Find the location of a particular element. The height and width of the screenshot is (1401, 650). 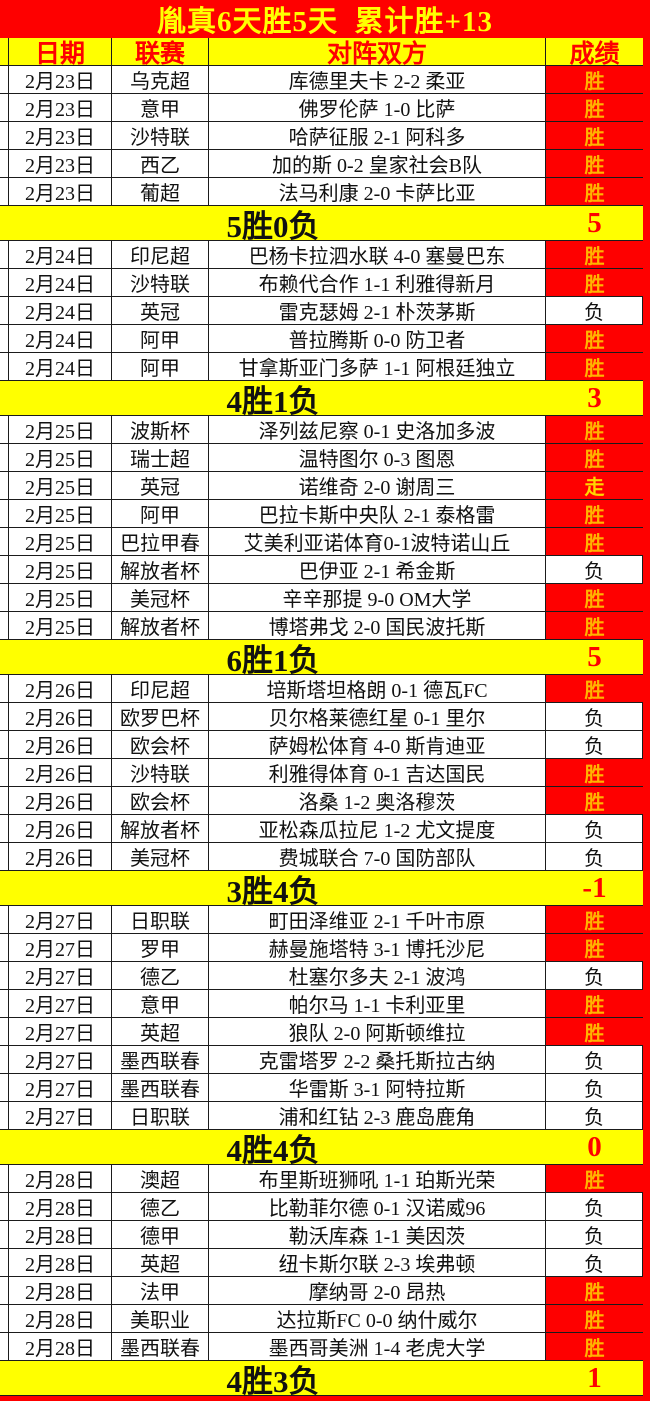

header-cell-result: 成绩 is located at coordinates (594, 53).